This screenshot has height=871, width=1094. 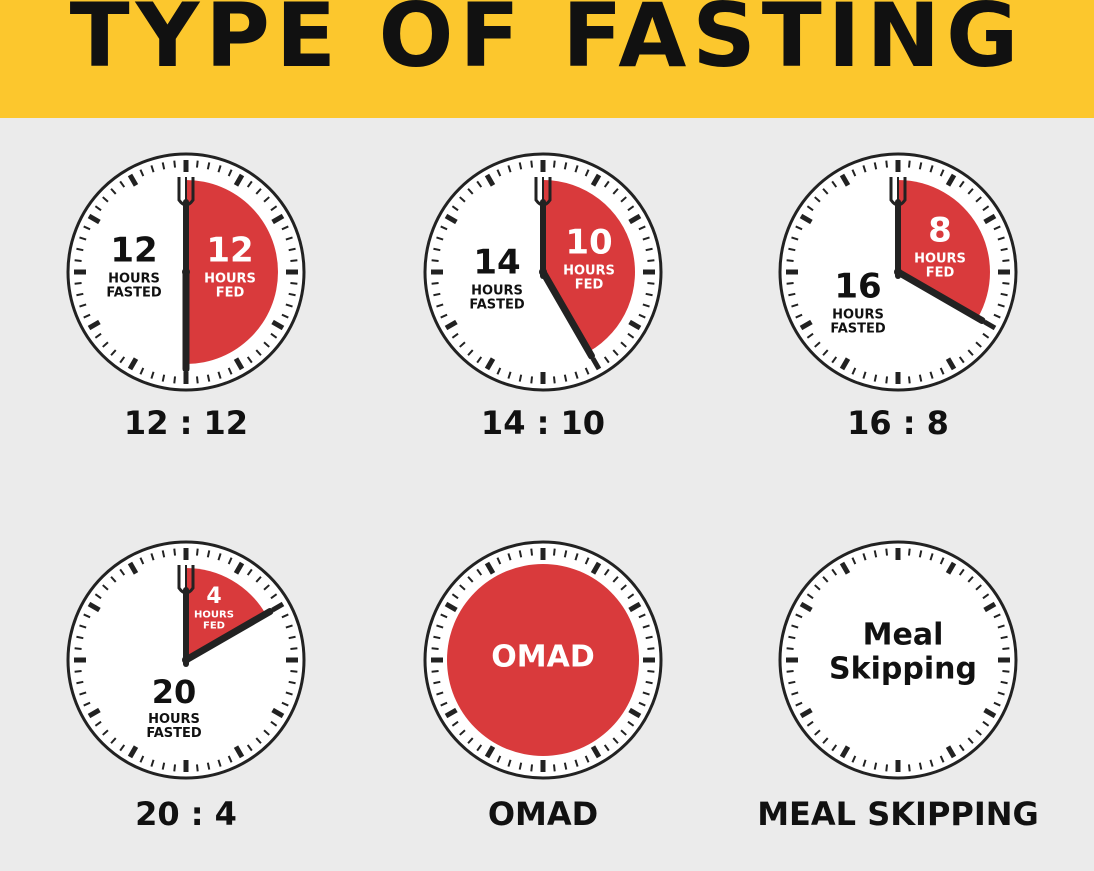 What do you see at coordinates (186, 814) in the screenshot?
I see `caption: 20 : 4` at bounding box center [186, 814].